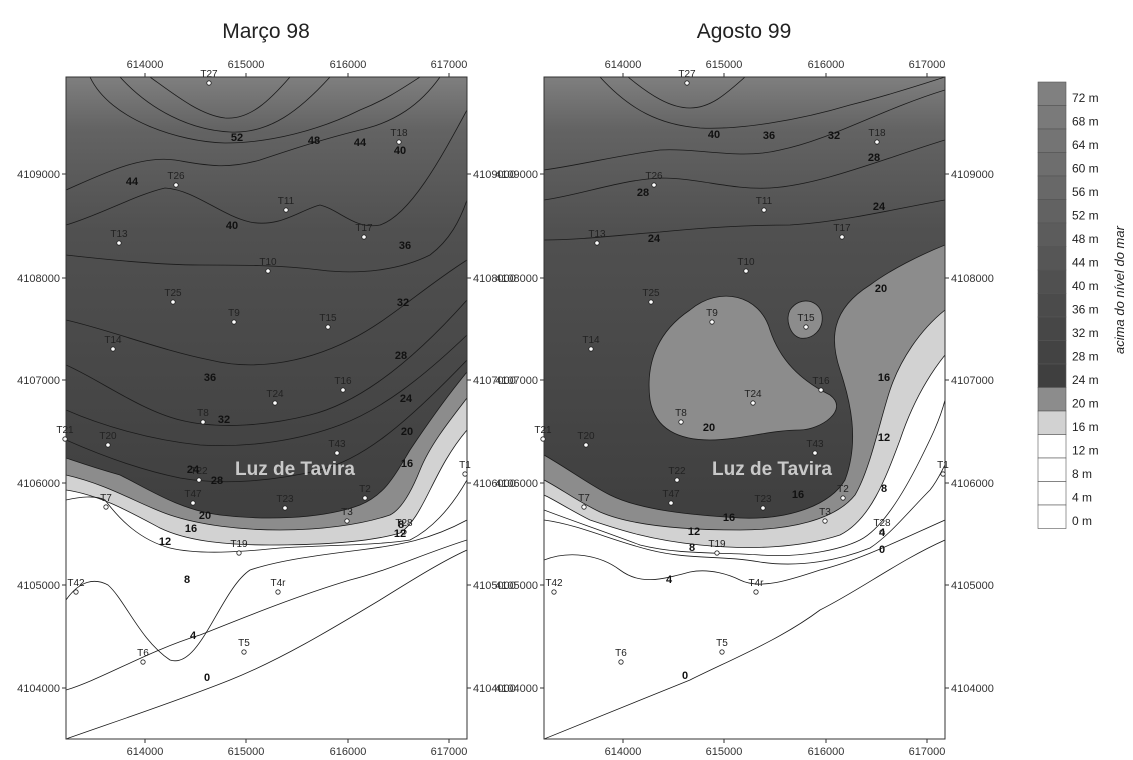  Describe the element at coordinates (1085, 309) in the screenshot. I see `legend-label: 36 m` at that location.